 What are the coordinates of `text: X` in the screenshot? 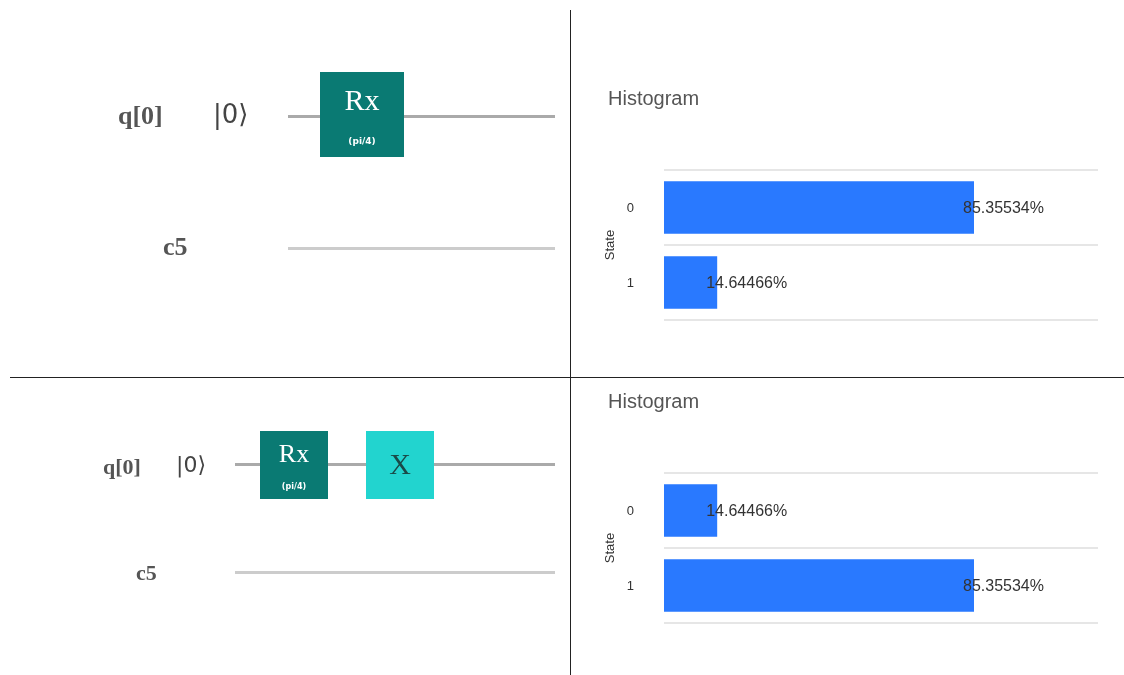 It's located at (400, 463).